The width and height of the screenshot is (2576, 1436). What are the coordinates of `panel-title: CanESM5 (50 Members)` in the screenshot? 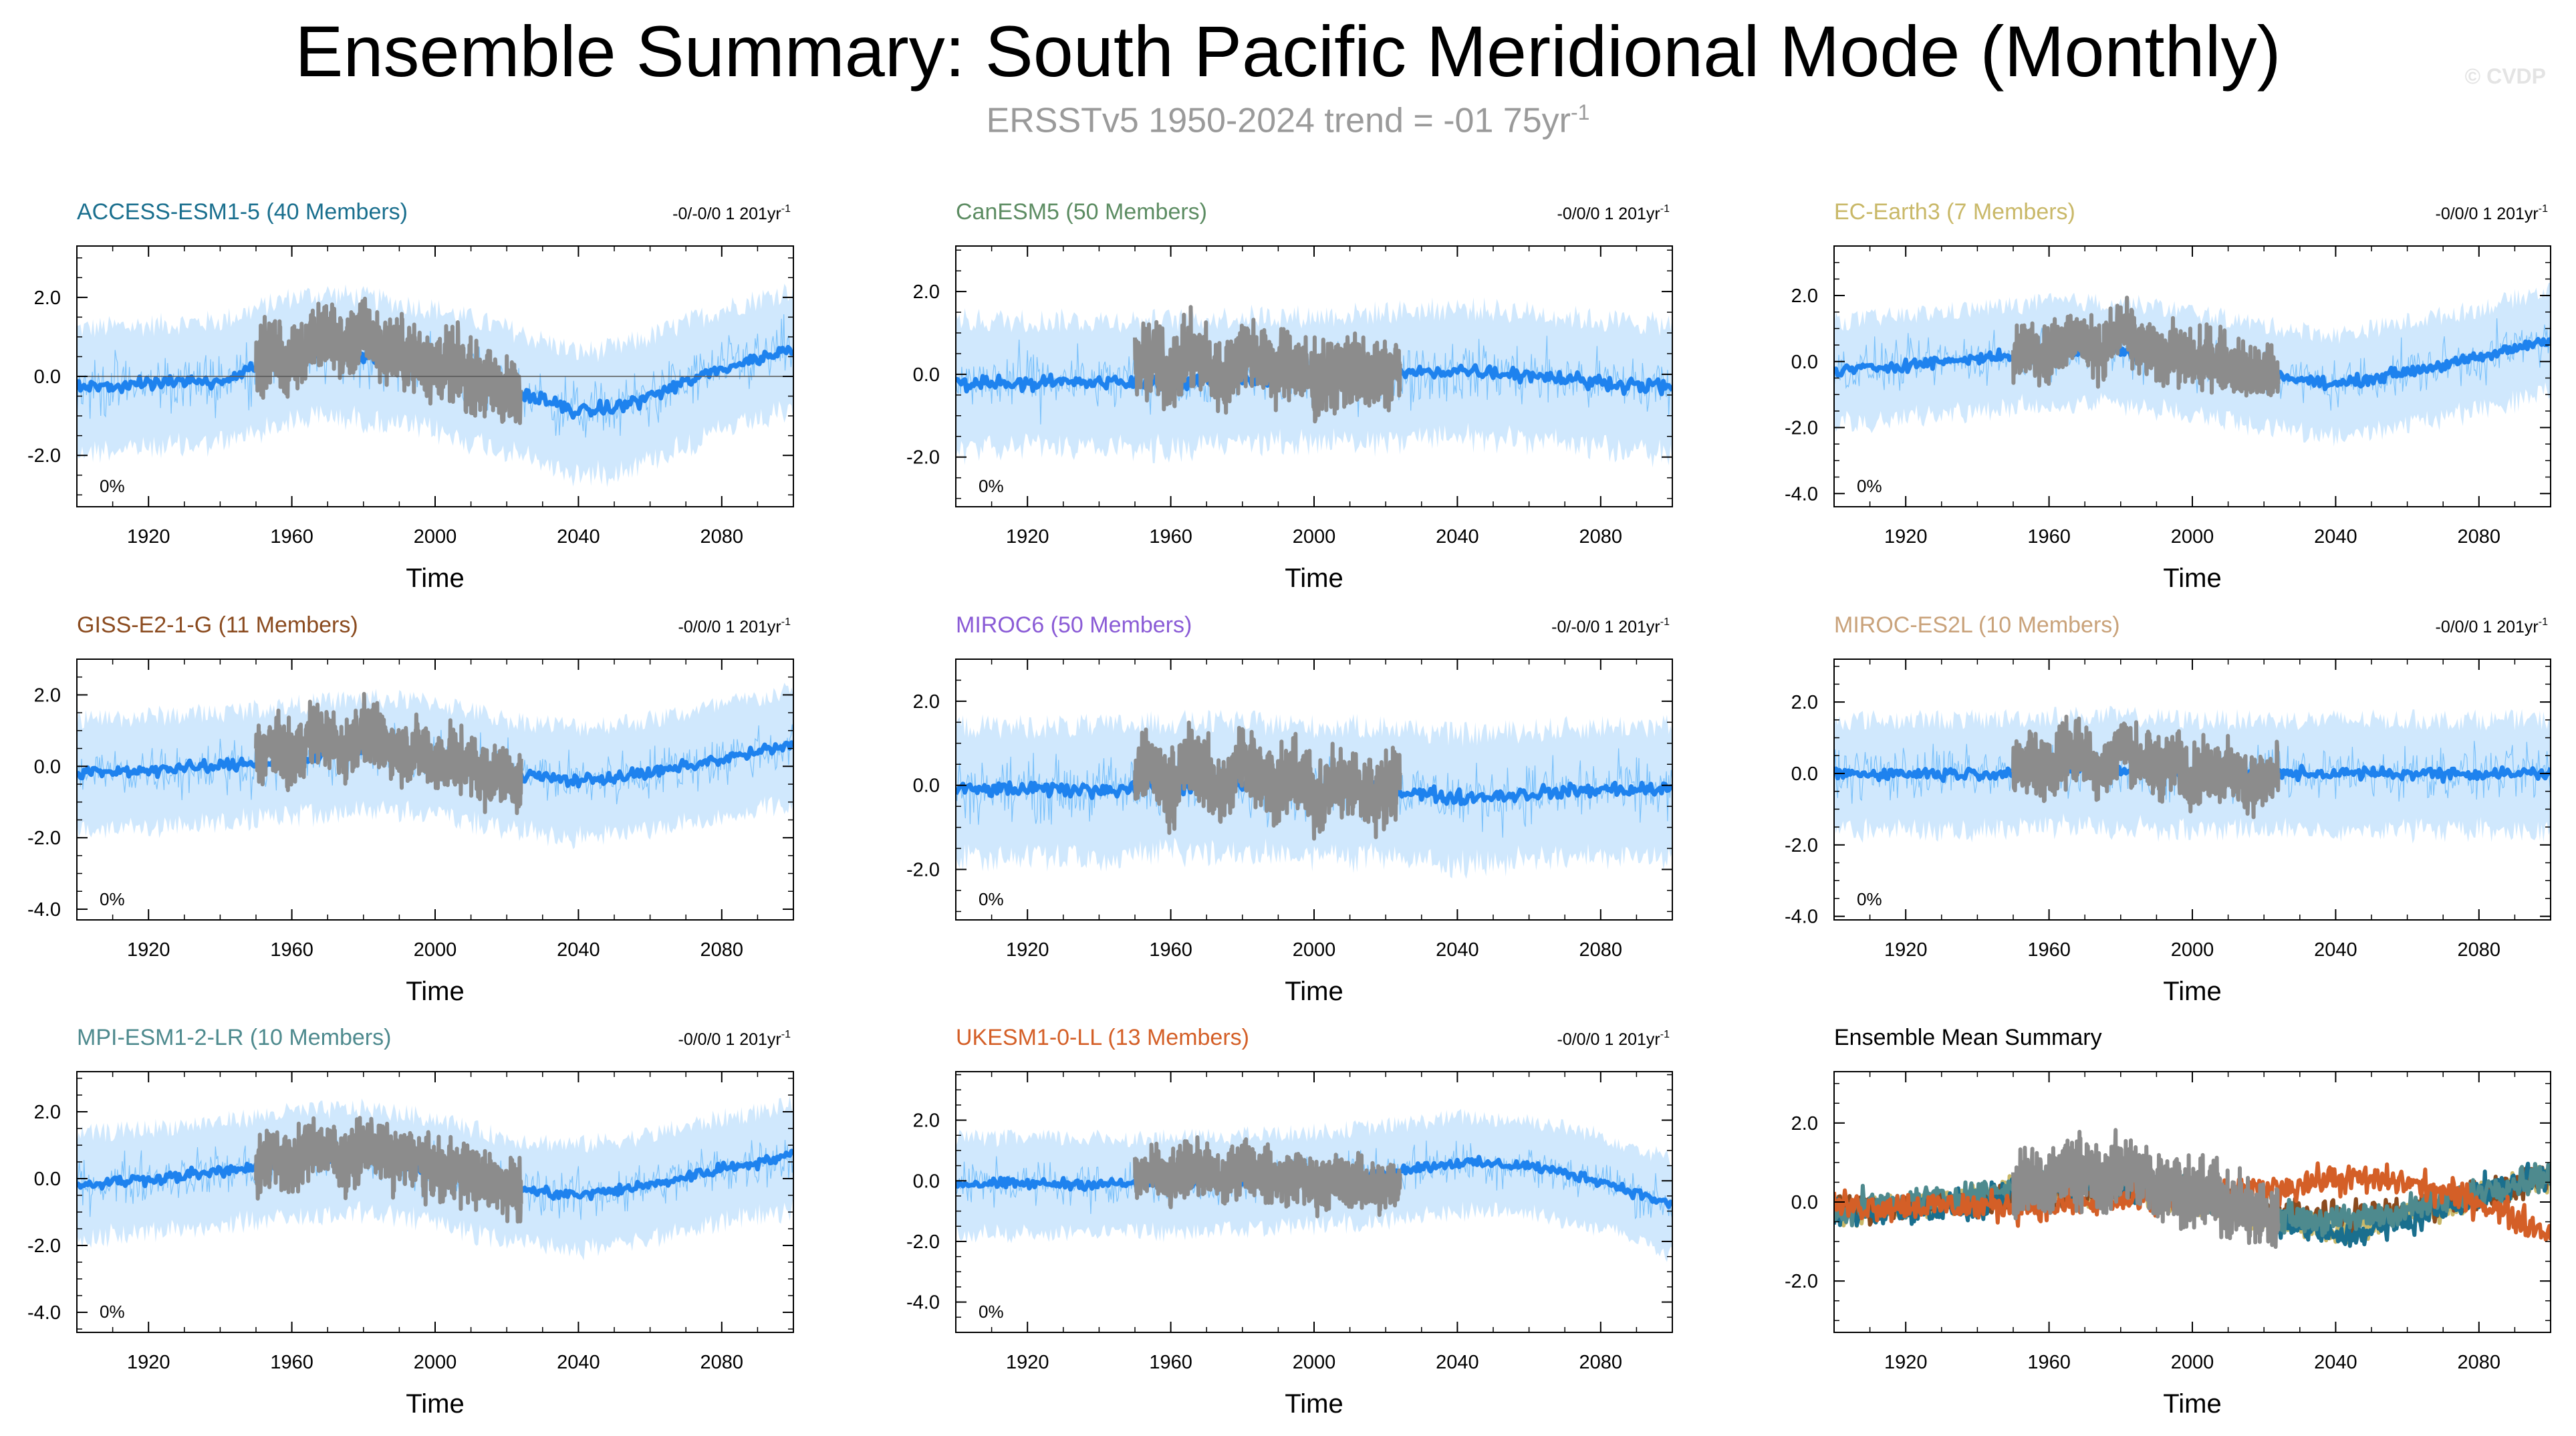 It's located at (1082, 212).